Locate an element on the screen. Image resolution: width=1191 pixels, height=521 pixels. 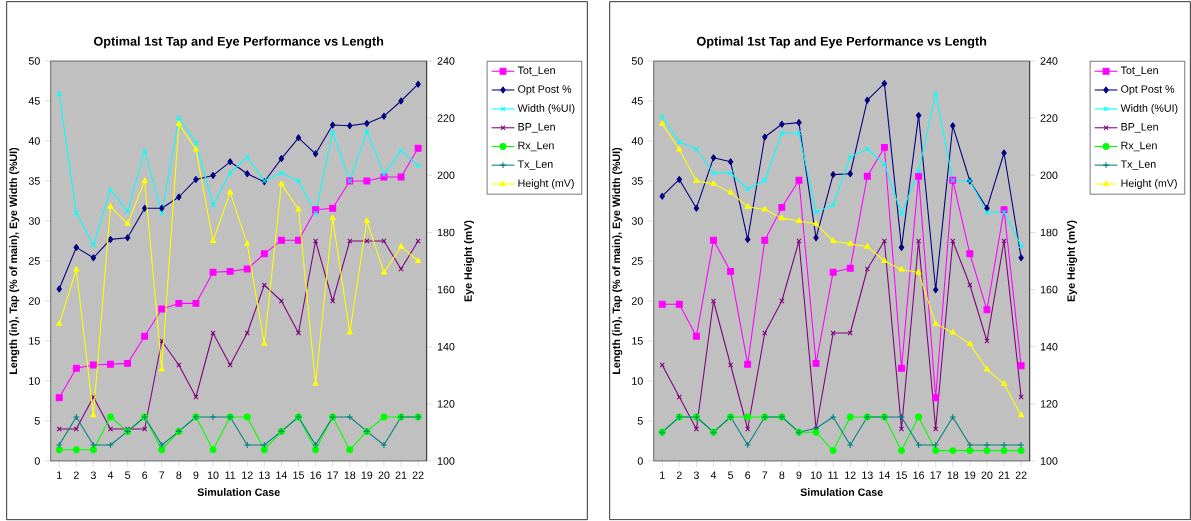
x-tick-label: 1 is located at coordinates (59, 475).